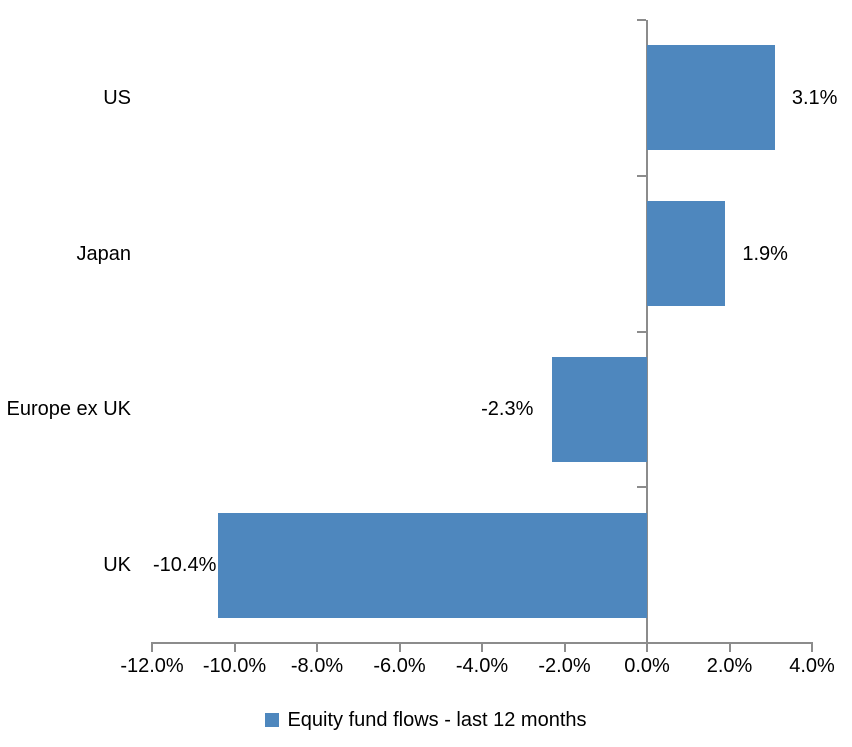 This screenshot has height=747, width=852. What do you see at coordinates (272, 720) in the screenshot?
I see `legend-marker-square` at bounding box center [272, 720].